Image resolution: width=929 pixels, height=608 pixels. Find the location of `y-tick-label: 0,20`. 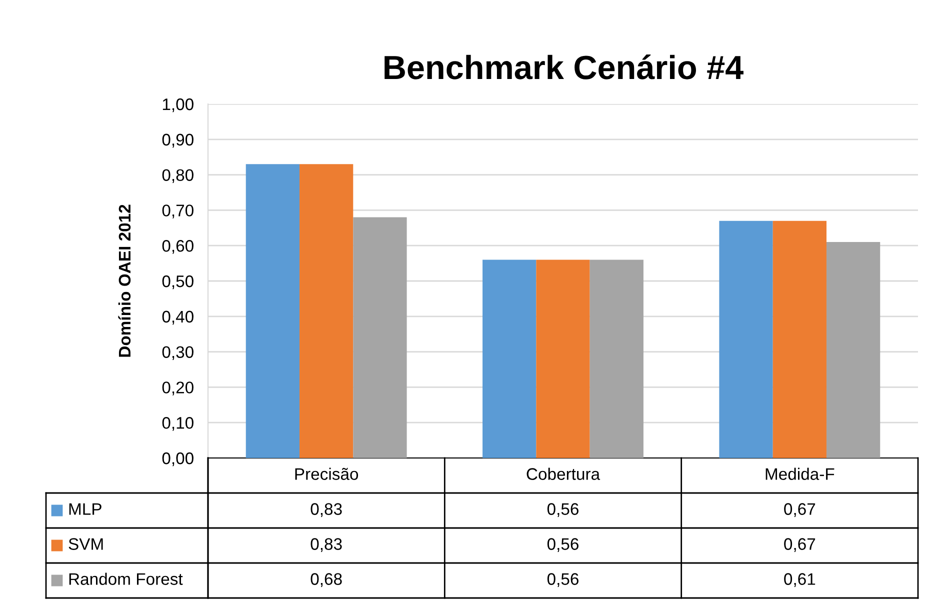

y-tick-label: 0,20 is located at coordinates (178, 389).